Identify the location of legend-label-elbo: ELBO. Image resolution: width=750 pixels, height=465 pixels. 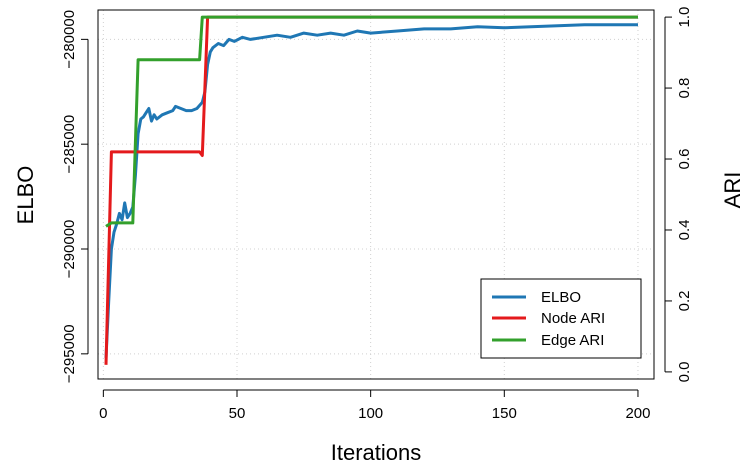
(561, 297).